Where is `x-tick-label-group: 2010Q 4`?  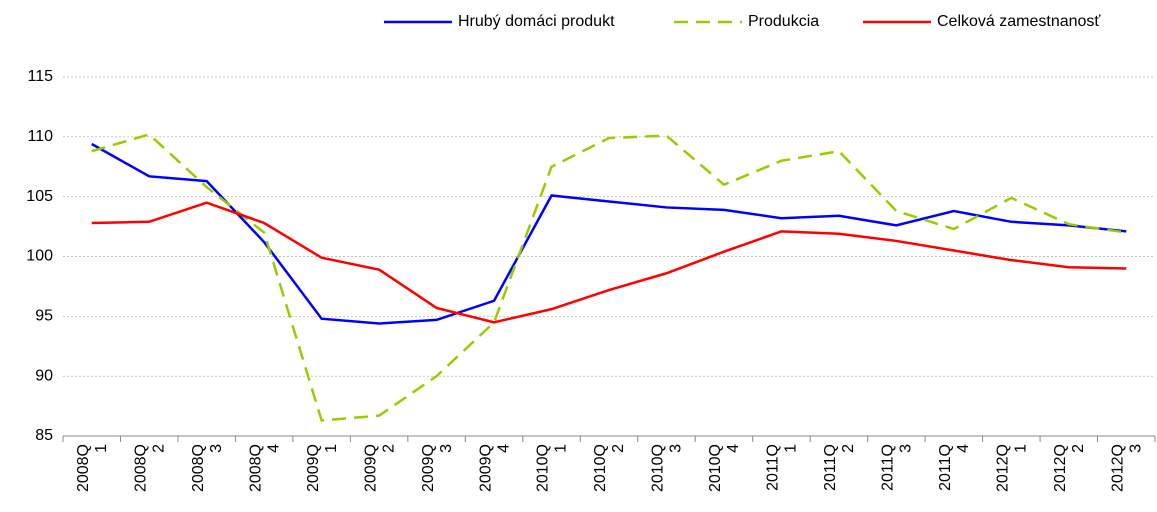 x-tick-label-group: 2010Q 4 is located at coordinates (724, 468).